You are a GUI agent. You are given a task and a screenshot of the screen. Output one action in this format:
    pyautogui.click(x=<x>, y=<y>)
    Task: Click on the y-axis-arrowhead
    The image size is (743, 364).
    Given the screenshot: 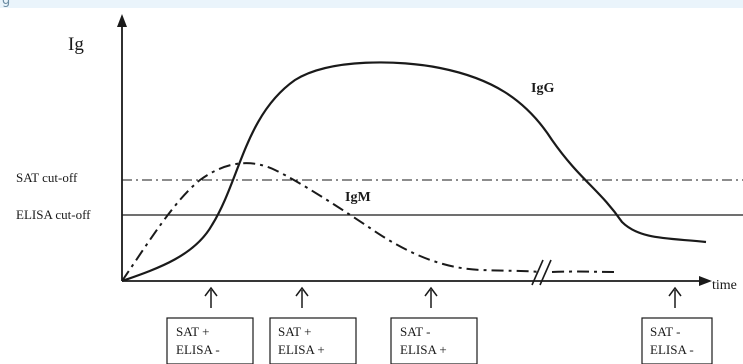 What is the action you would take?
    pyautogui.click(x=122, y=20)
    